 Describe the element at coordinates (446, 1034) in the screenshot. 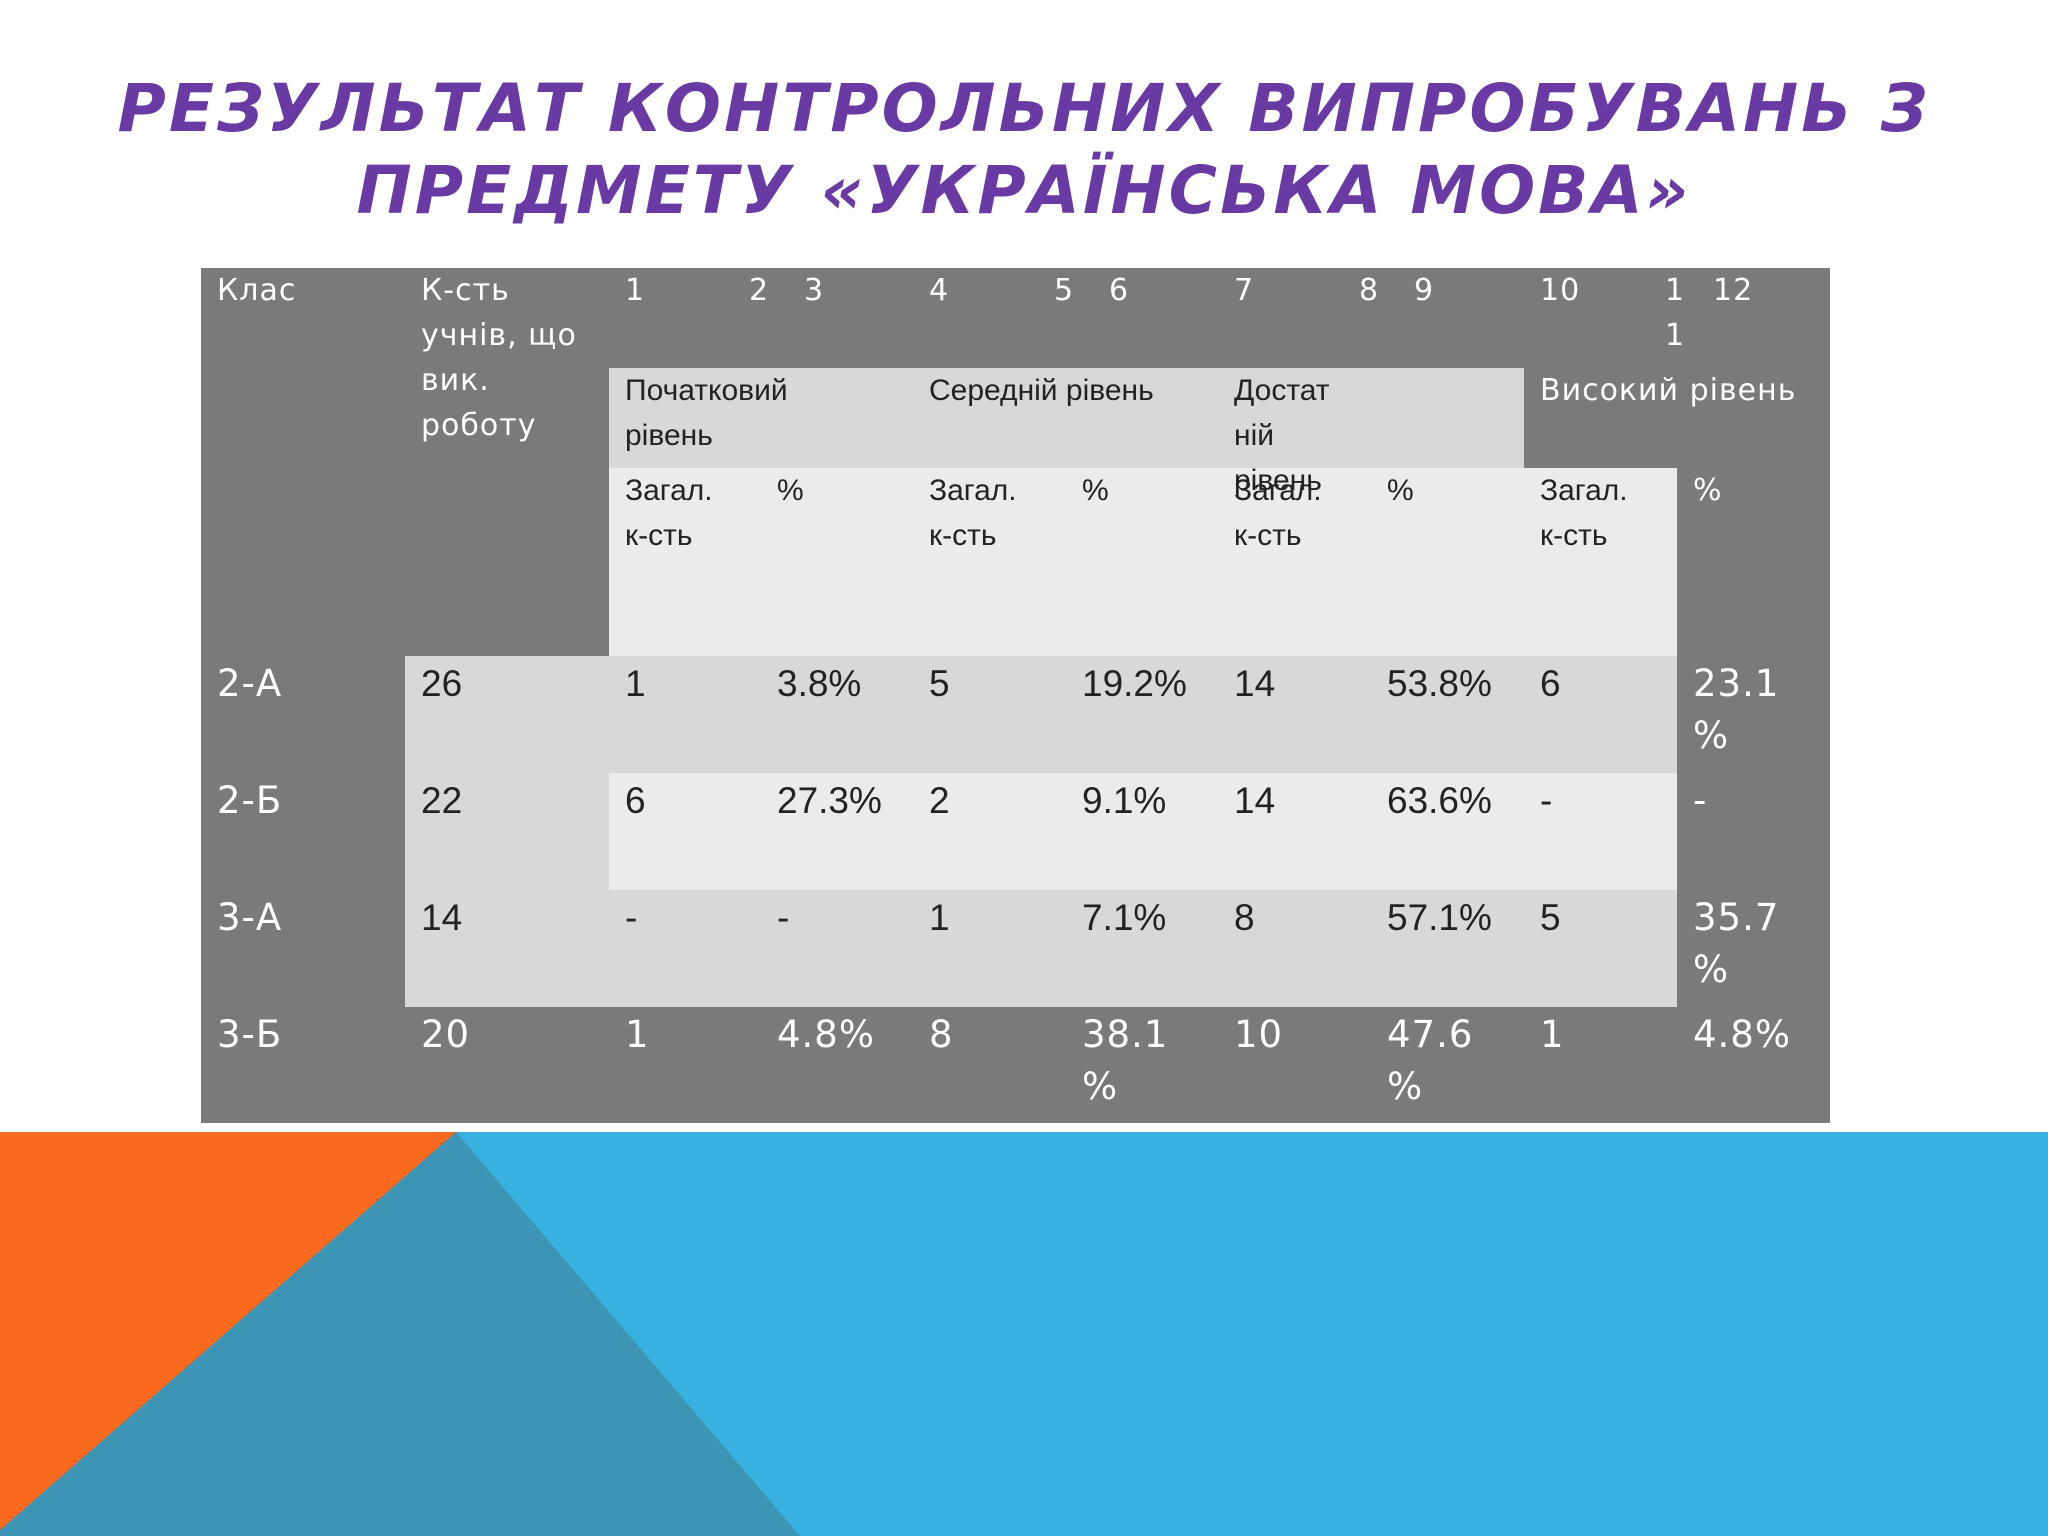

I see `row-students: 20` at that location.